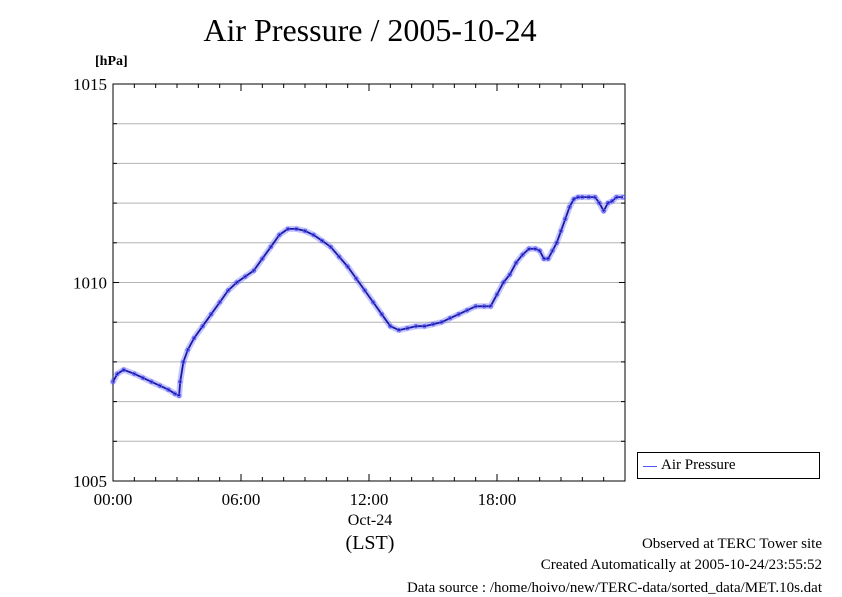 This screenshot has height=597, width=842. Describe the element at coordinates (111, 61) in the screenshot. I see `y-axis-unit: [hPa]` at that location.